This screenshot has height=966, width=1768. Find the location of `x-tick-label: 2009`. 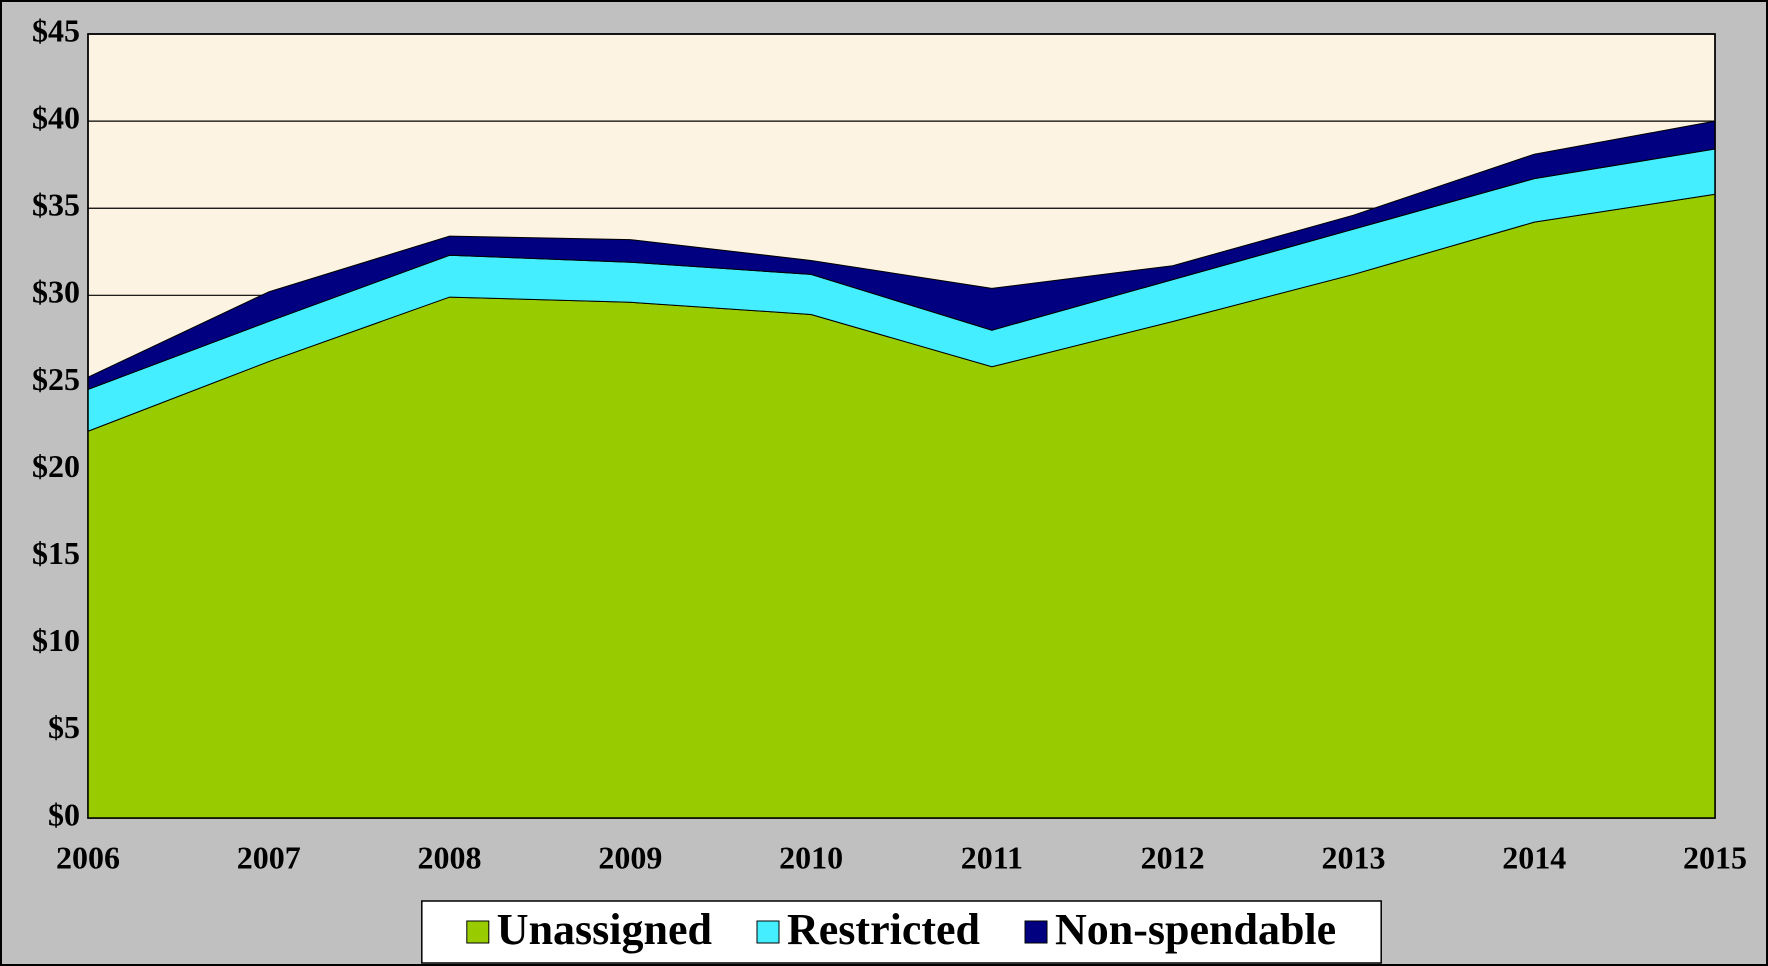

x-tick-label: 2009 is located at coordinates (630, 857).